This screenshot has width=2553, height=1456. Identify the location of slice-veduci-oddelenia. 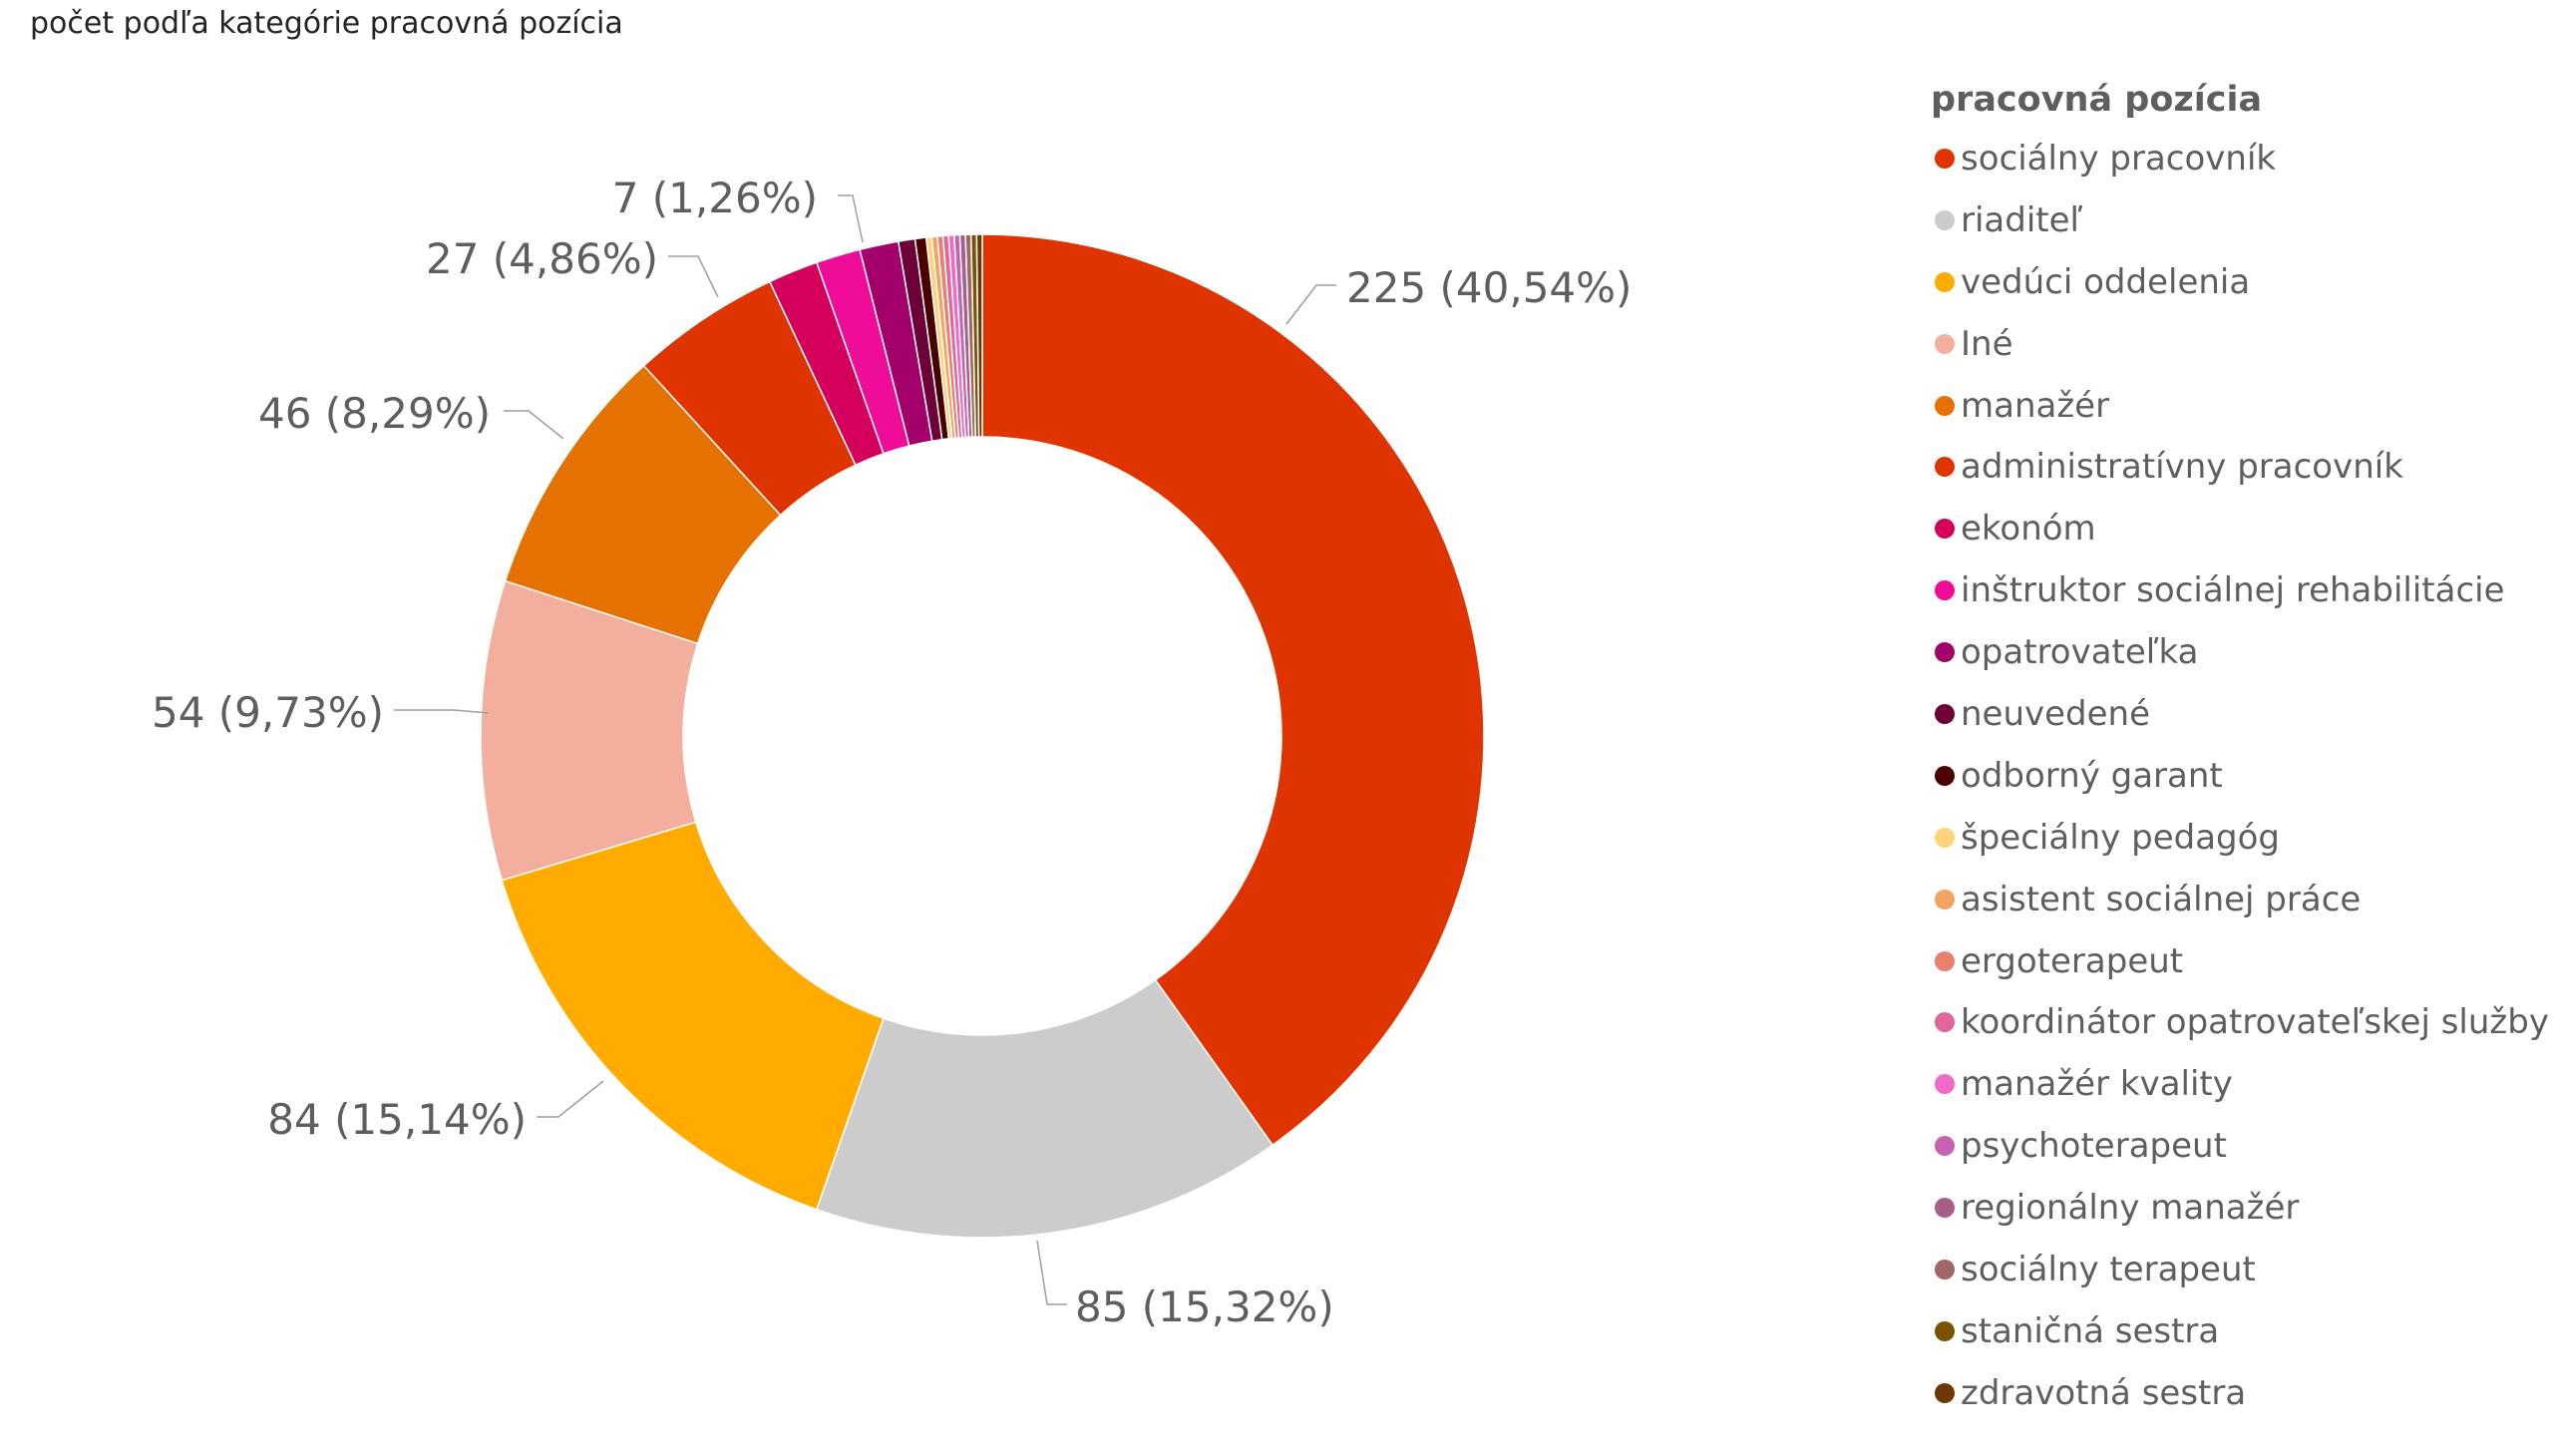
(693, 1016).